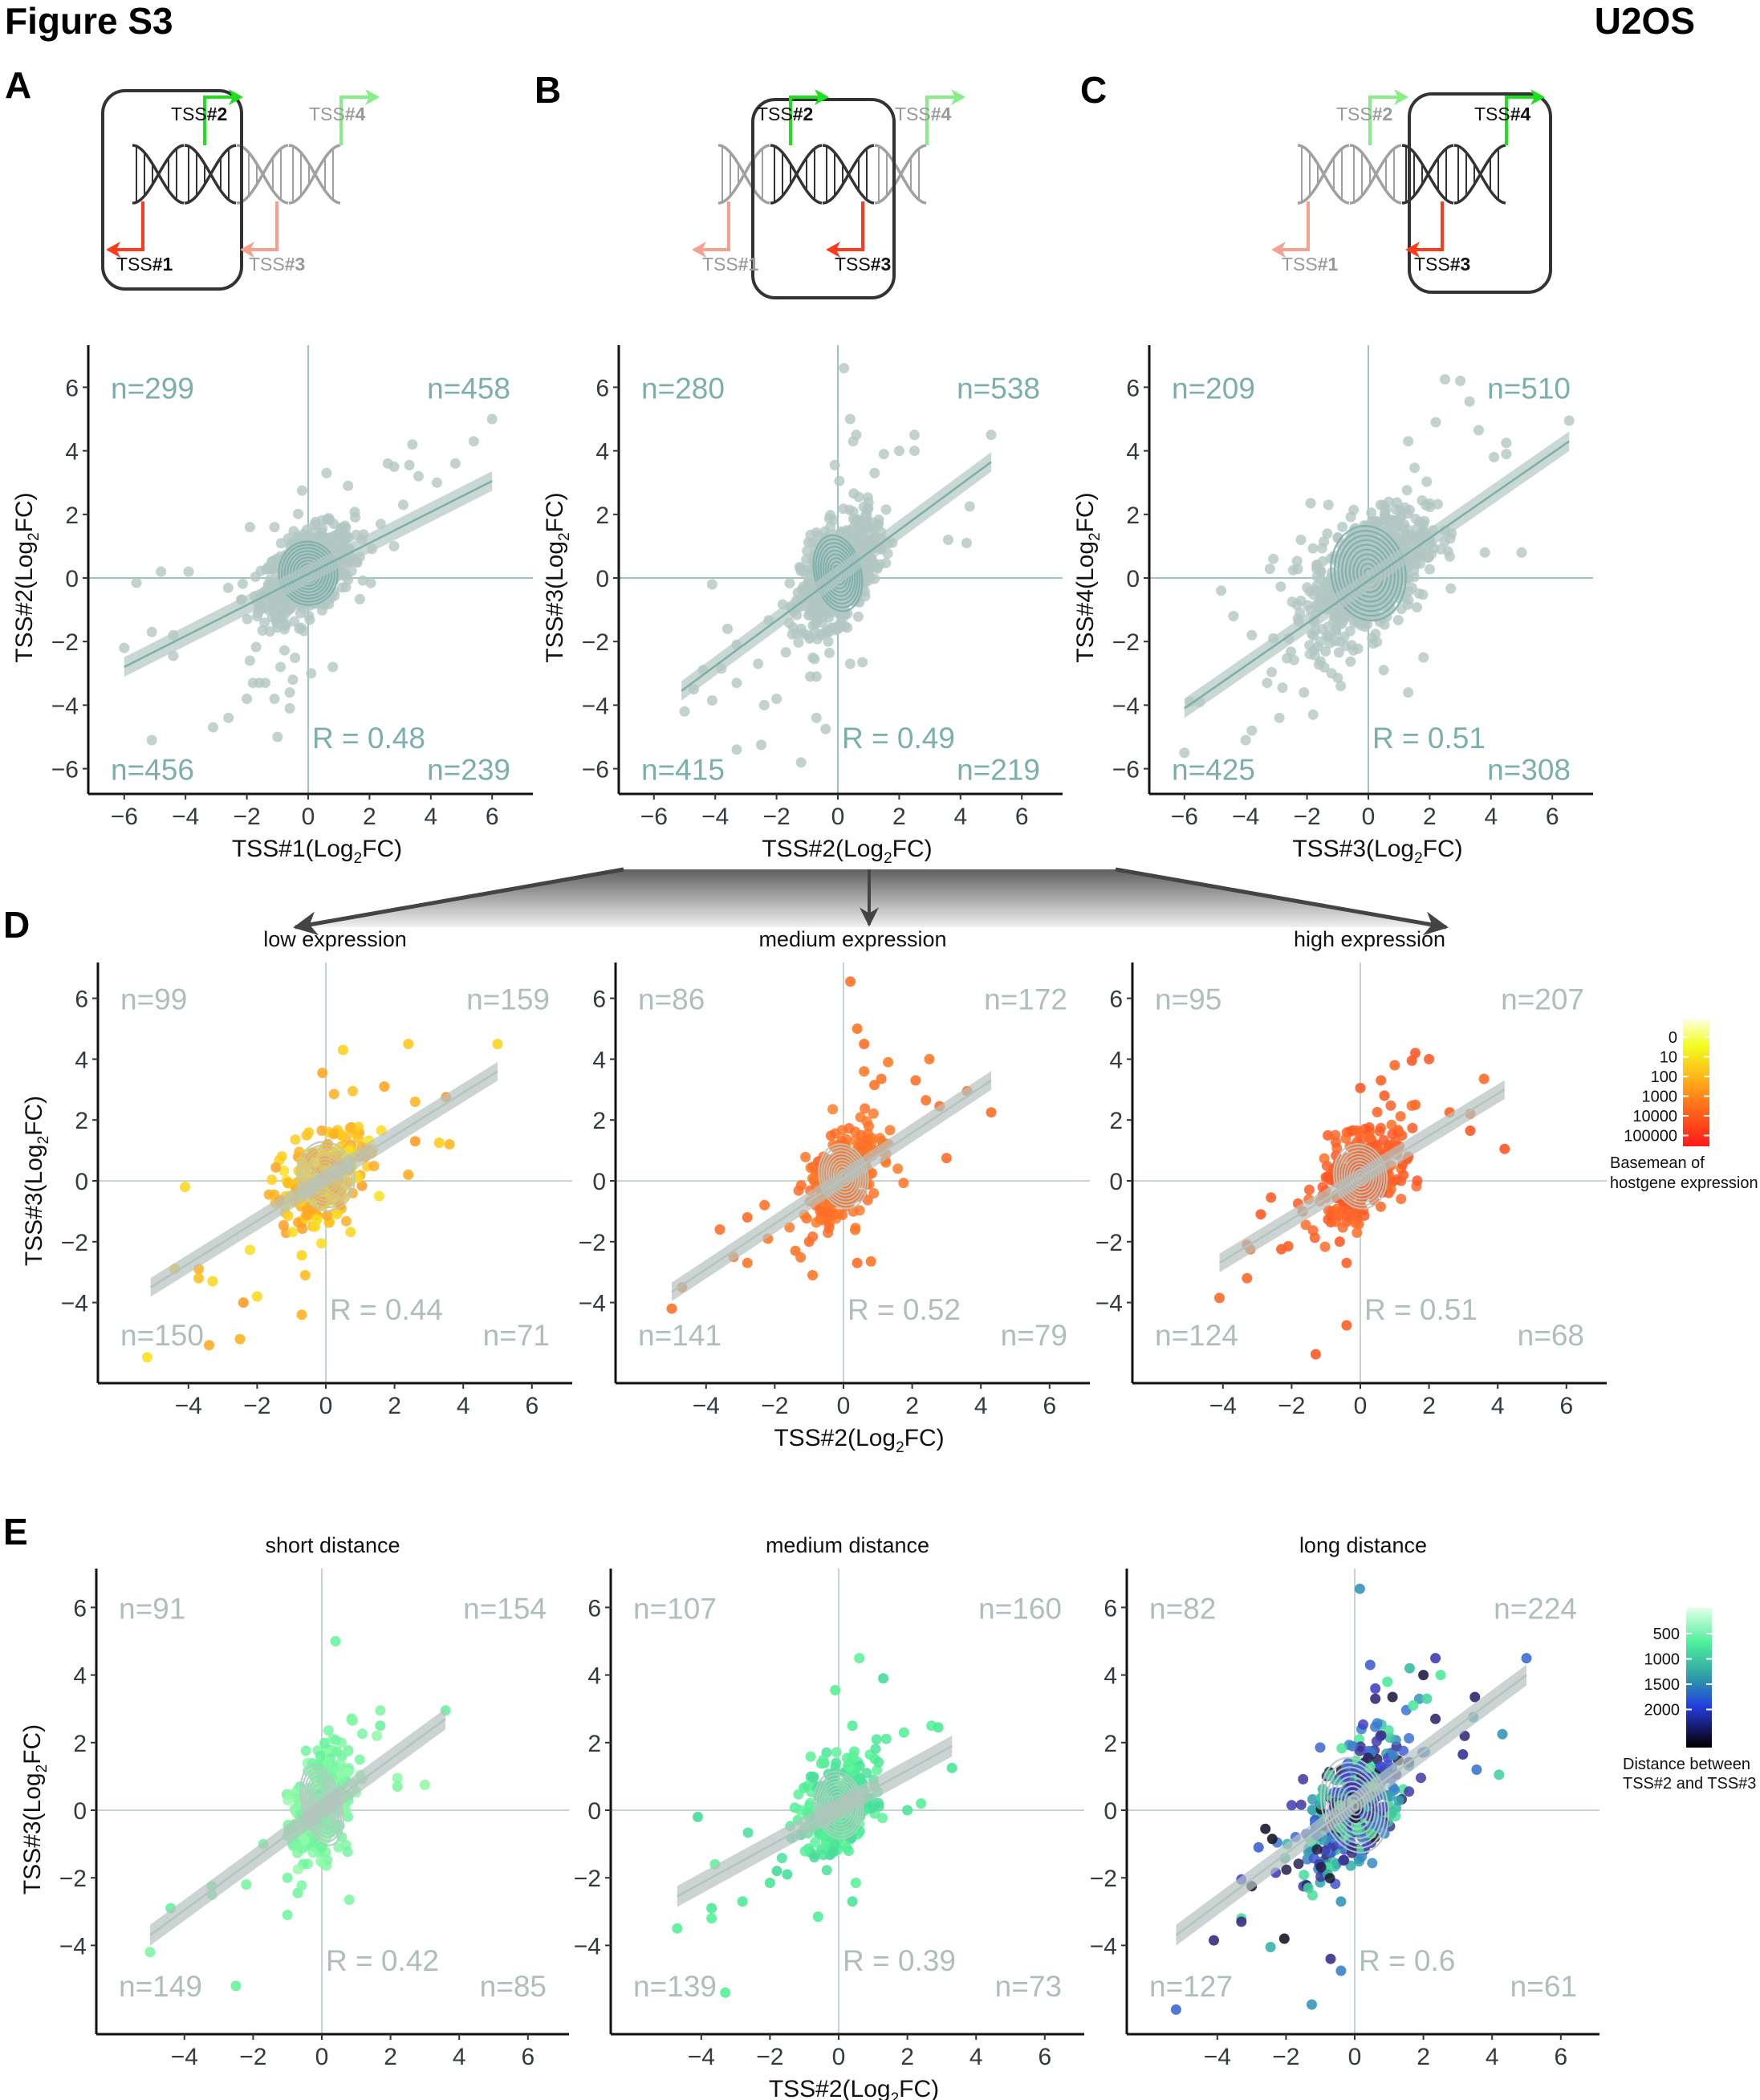  What do you see at coordinates (680, 1335) in the screenshot?
I see `quadrant-count-bottom-left: n=141` at bounding box center [680, 1335].